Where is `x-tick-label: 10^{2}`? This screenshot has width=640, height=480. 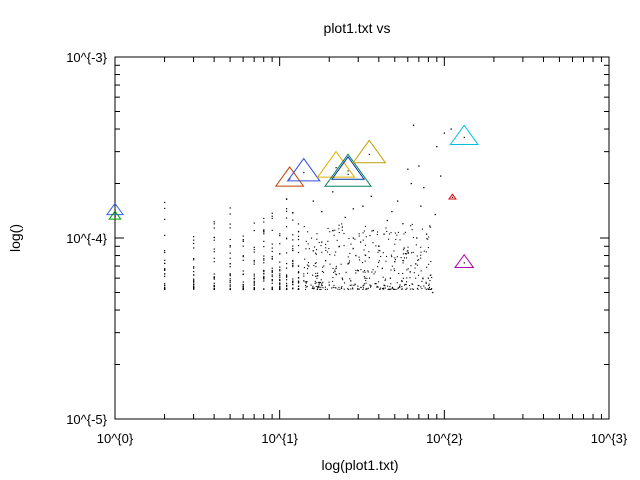 x-tick-label: 10^{2} is located at coordinates (444, 438).